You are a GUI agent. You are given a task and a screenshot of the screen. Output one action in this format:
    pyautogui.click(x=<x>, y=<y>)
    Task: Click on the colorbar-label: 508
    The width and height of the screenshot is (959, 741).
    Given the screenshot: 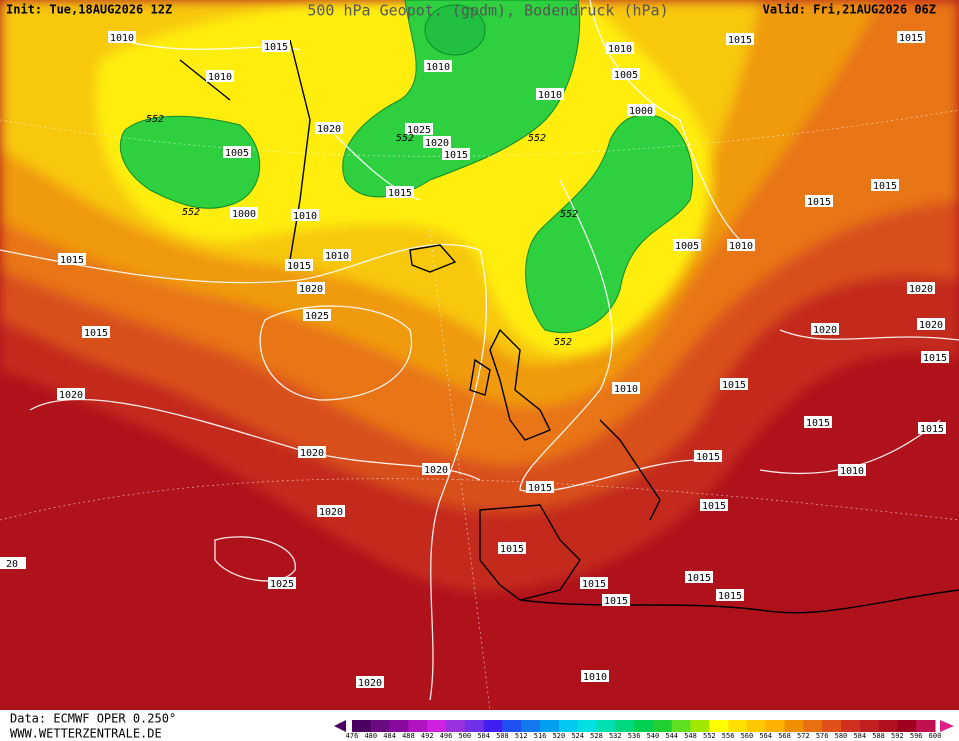 What is the action you would take?
    pyautogui.click(x=502, y=736)
    